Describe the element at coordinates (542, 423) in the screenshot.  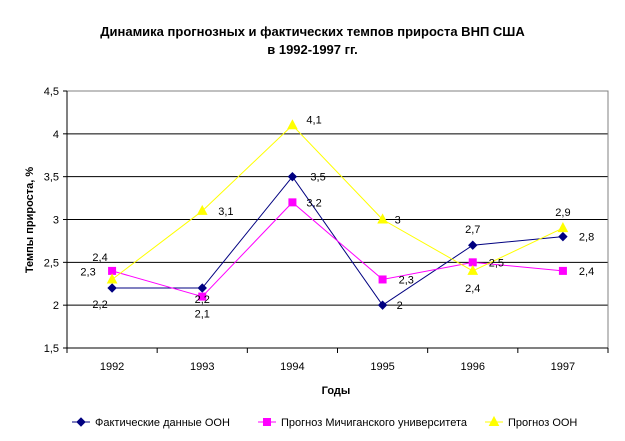
I see `legend-label: Прогноз ООН` at that location.